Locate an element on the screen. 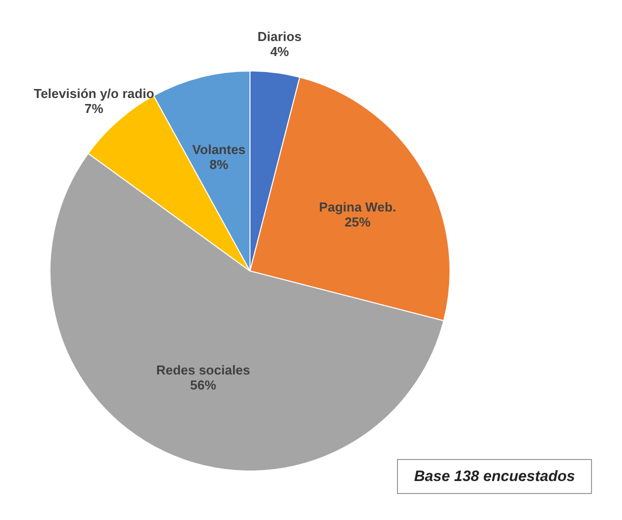 The height and width of the screenshot is (520, 622). data-label: 25% is located at coordinates (358, 222).